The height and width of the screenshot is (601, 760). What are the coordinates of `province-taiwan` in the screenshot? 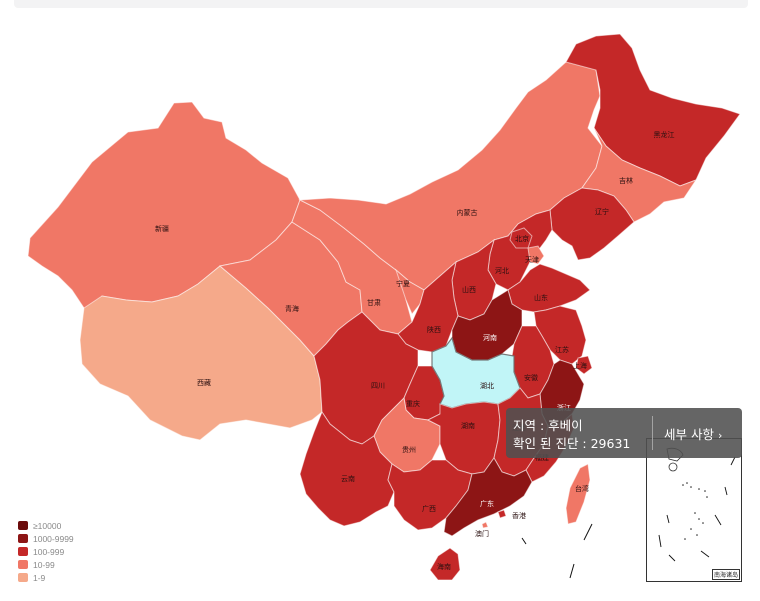 It's located at (578, 494).